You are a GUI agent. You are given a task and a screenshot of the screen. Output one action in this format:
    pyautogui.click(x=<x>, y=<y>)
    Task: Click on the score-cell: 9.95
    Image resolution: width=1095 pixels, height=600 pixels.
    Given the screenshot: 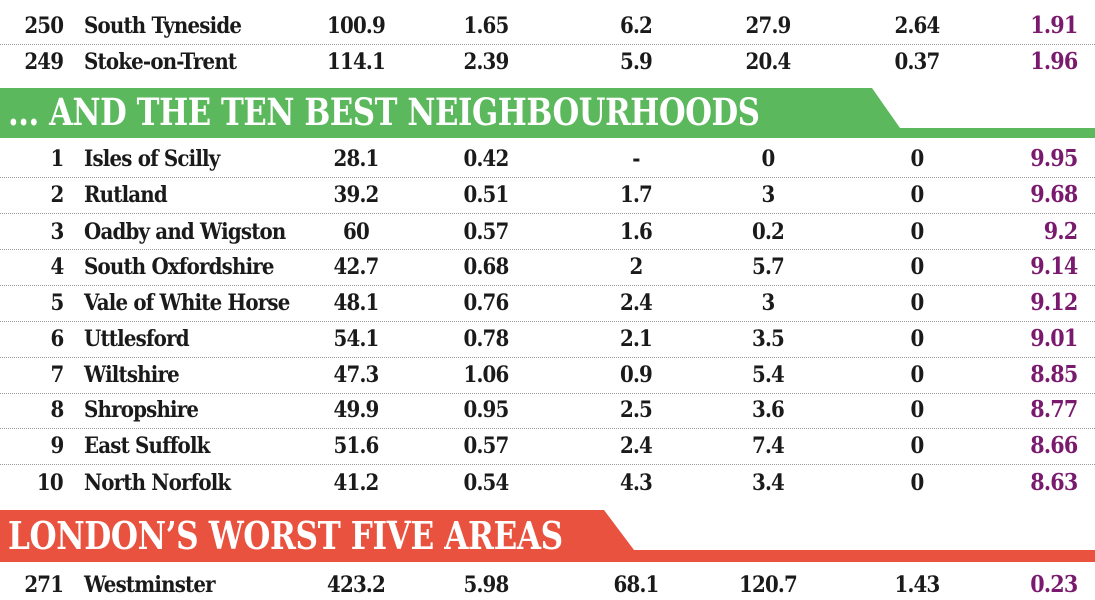 What is the action you would take?
    pyautogui.click(x=1053, y=158)
    